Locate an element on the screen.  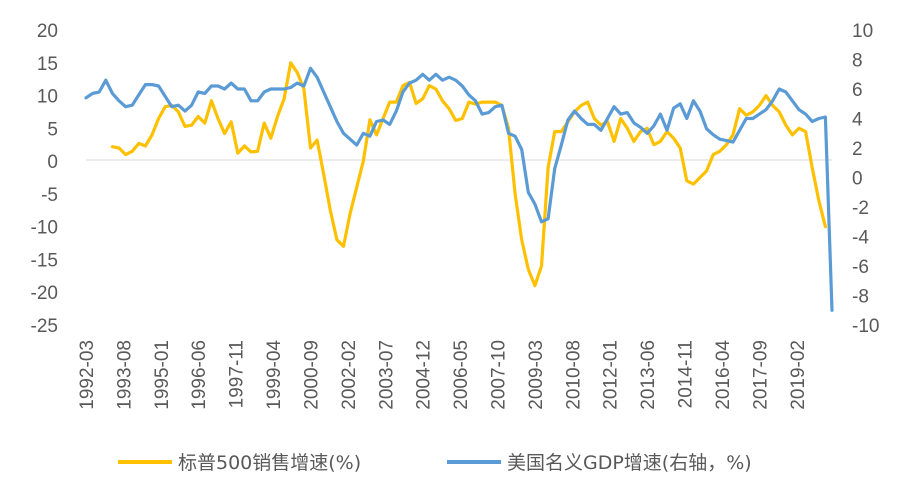
right-tick-label: 8 is located at coordinates (857, 61).